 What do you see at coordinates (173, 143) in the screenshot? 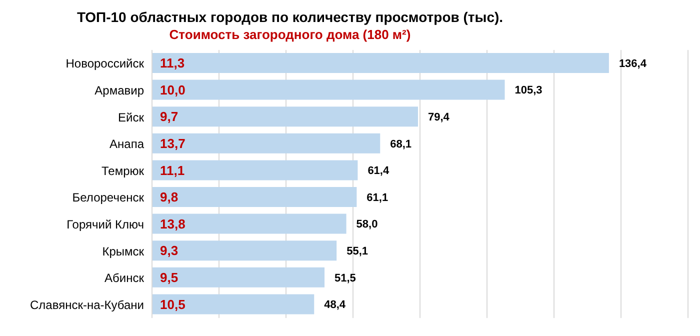
I see `annotation: 13,7` at bounding box center [173, 143].